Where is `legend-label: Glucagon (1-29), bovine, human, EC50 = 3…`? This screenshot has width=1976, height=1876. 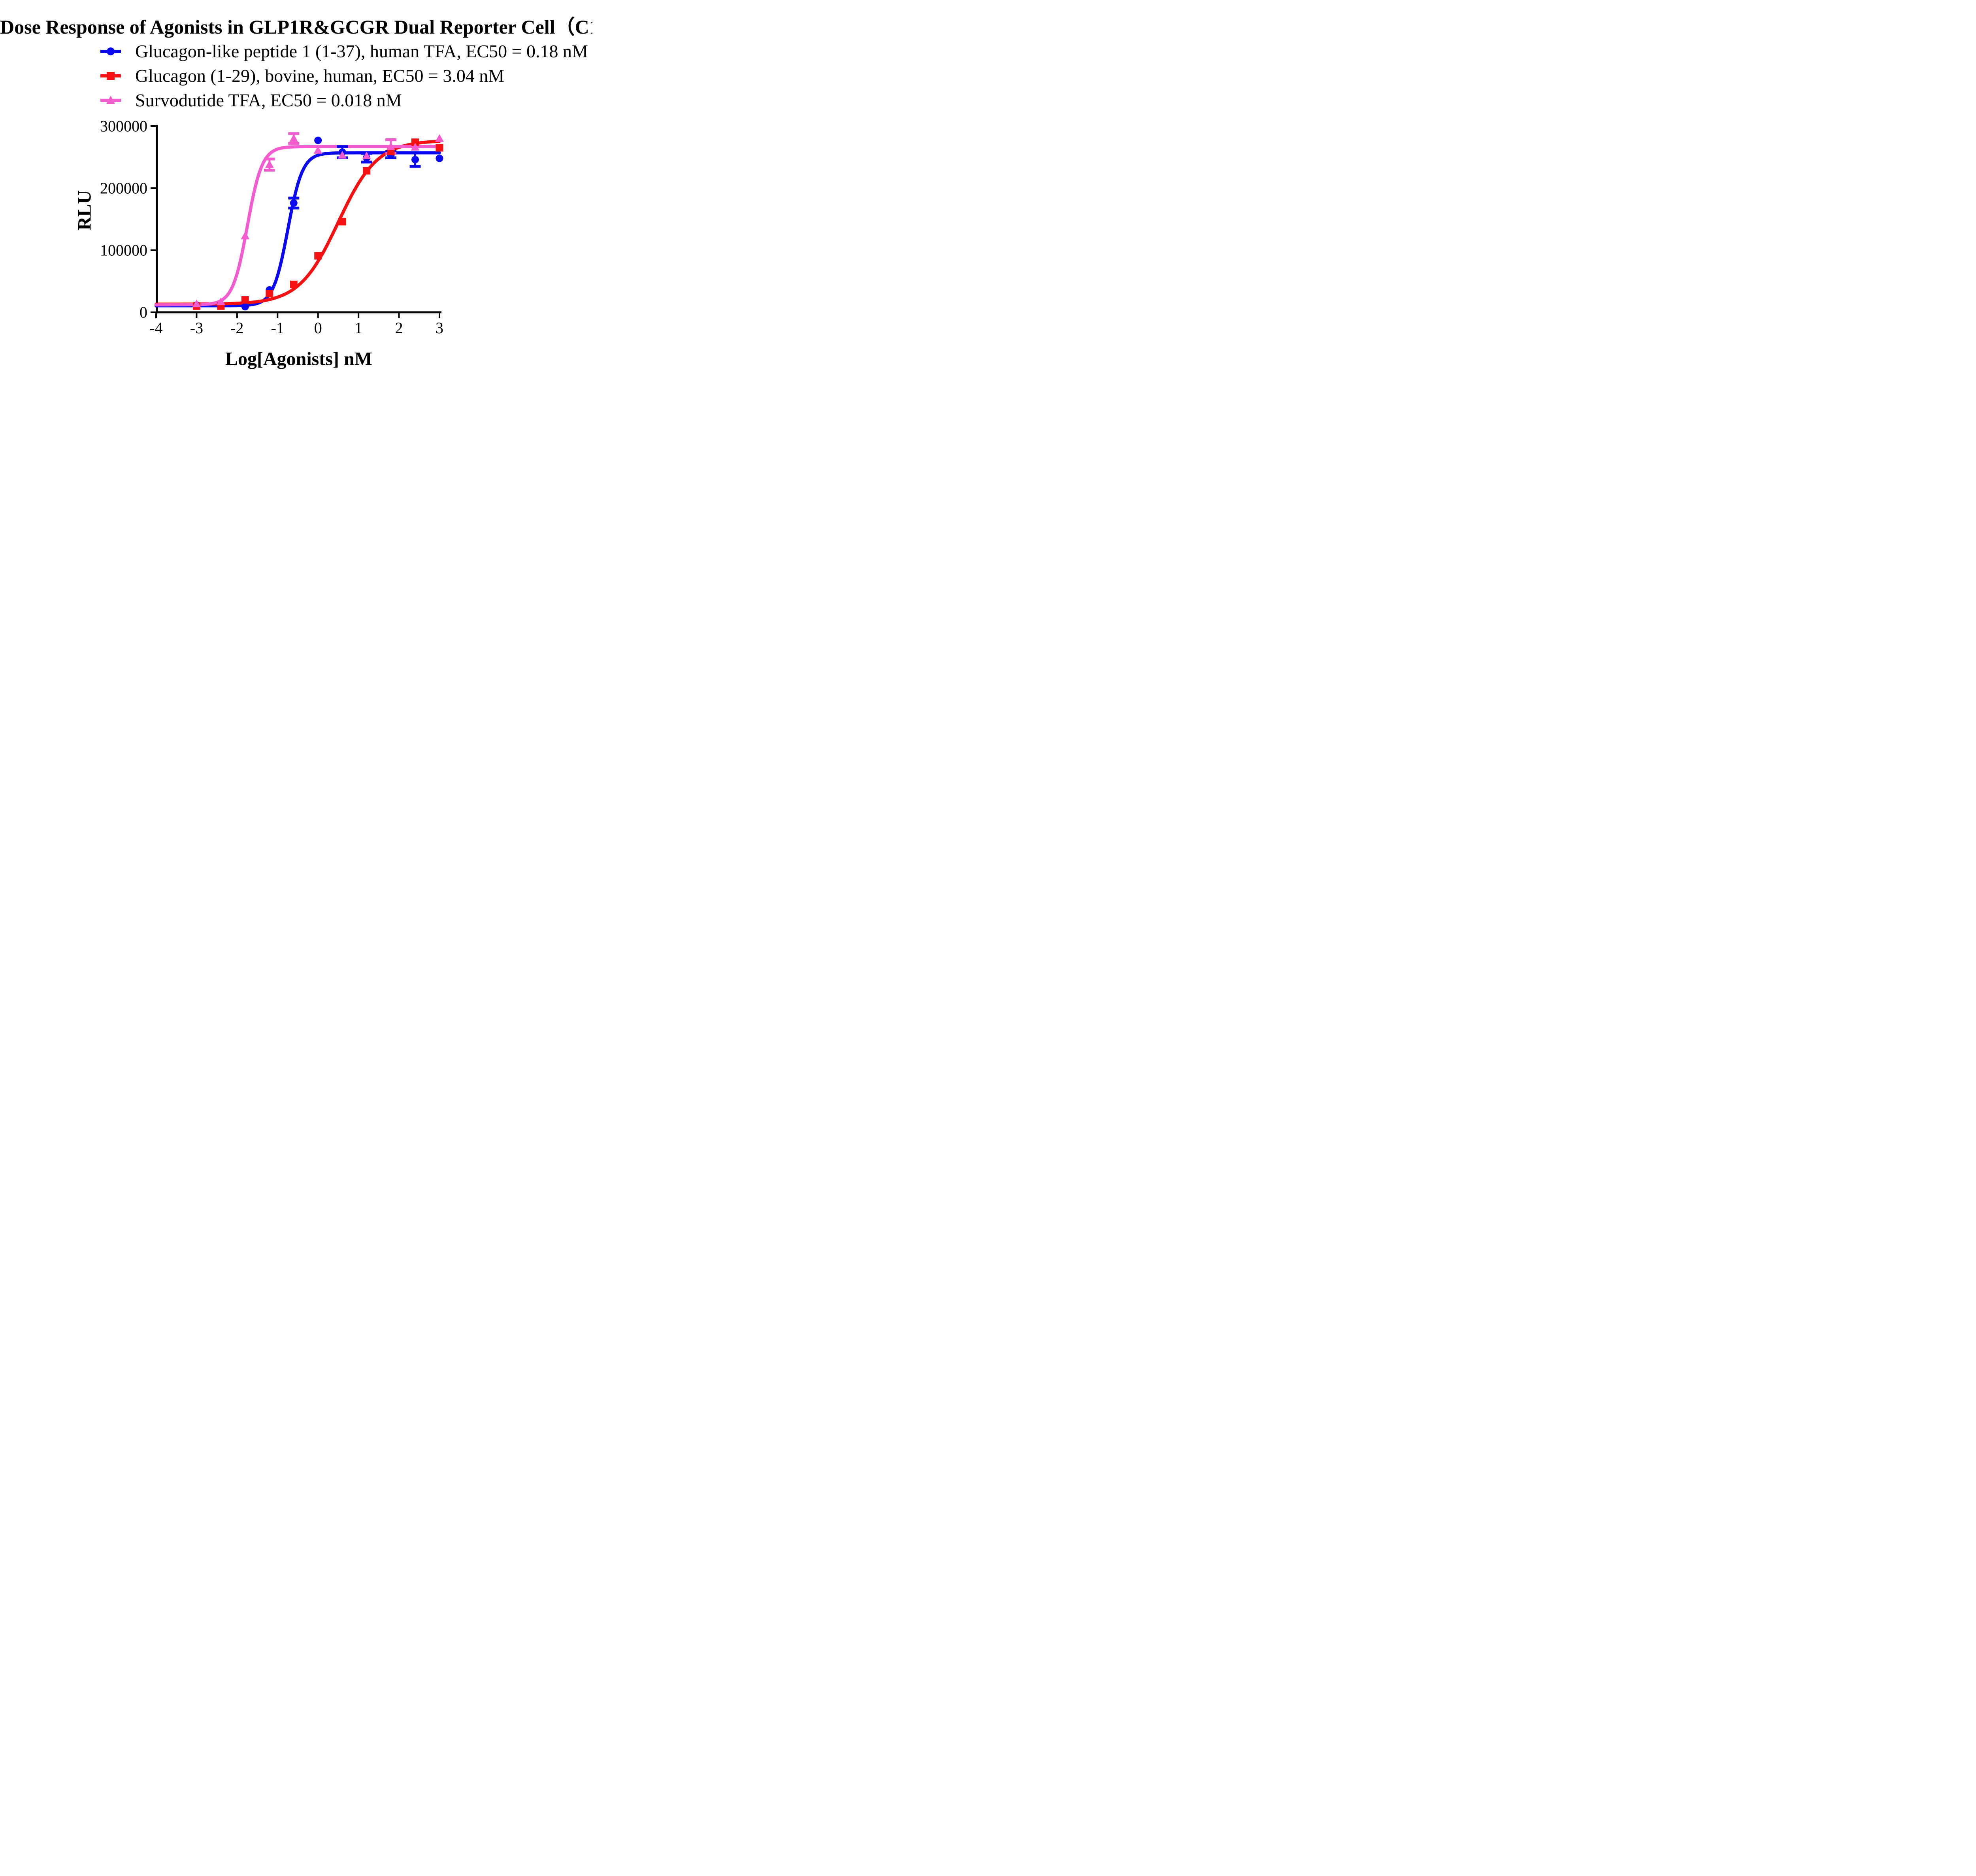 legend-label: Glucagon (1-29), bovine, human, EC50 = 3… is located at coordinates (320, 76).